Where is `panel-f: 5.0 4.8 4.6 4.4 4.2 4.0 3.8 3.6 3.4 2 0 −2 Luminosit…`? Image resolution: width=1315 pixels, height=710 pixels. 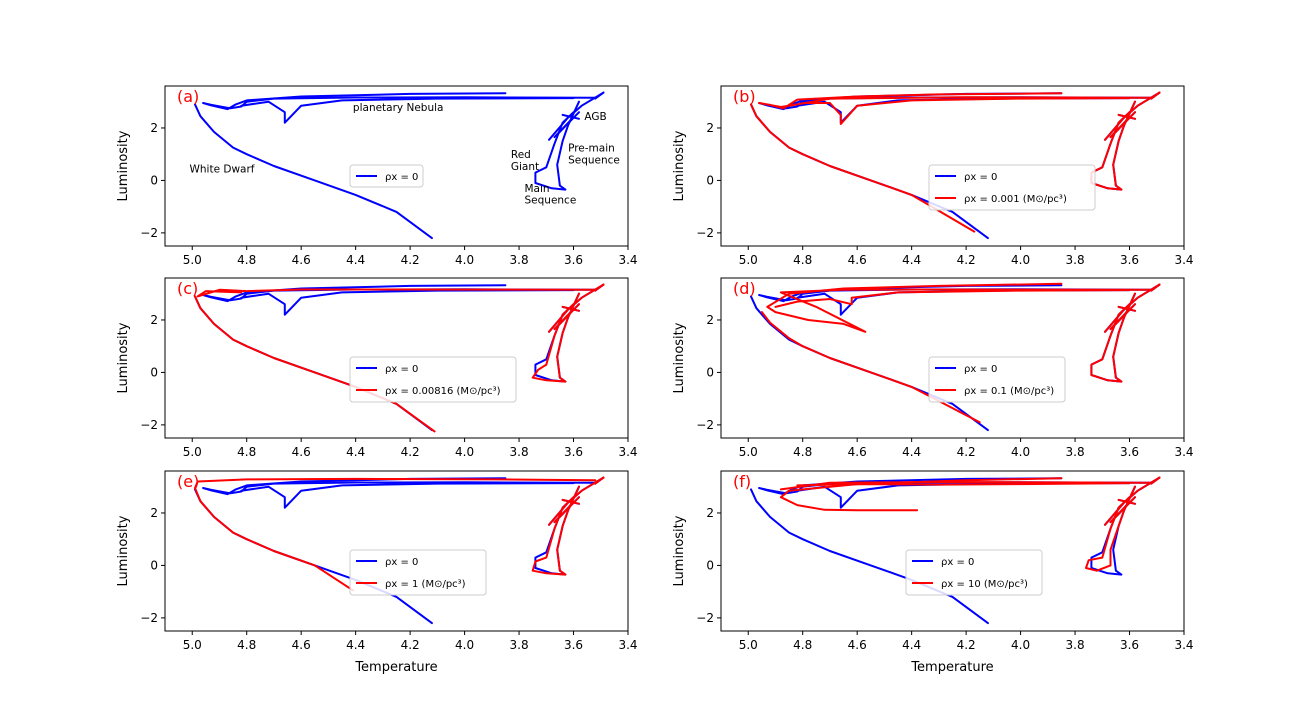 panel-f: 5.0 4.8 4.6 4.4 4.2 4.0 3.8 3.6 3.4 2 0 −2 Luminosit… is located at coordinates (933, 572).